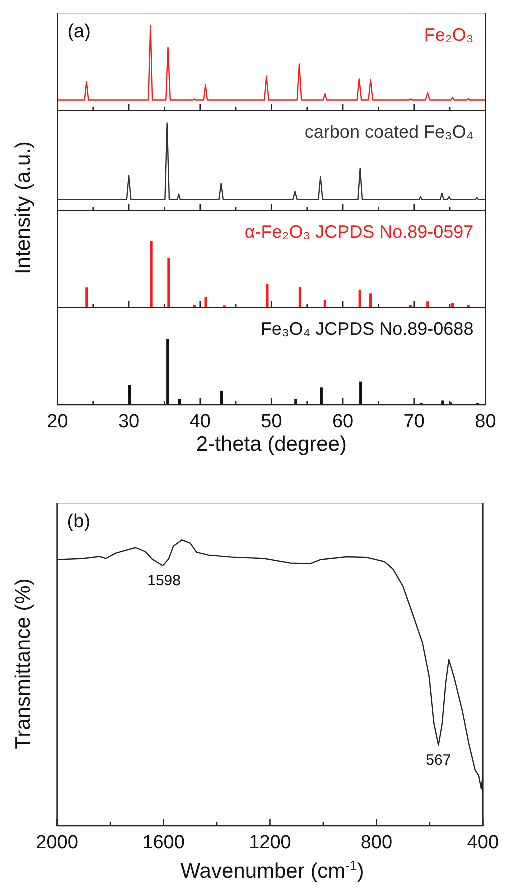 Image resolution: width=505 pixels, height=893 pixels. What do you see at coordinates (273, 871) in the screenshot?
I see `x-axis-title: Wavenumber (cm$^{-1}$)` at bounding box center [273, 871].